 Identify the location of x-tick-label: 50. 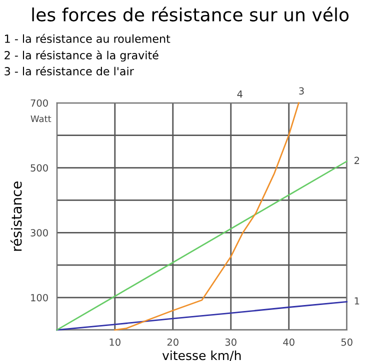
(346, 342).